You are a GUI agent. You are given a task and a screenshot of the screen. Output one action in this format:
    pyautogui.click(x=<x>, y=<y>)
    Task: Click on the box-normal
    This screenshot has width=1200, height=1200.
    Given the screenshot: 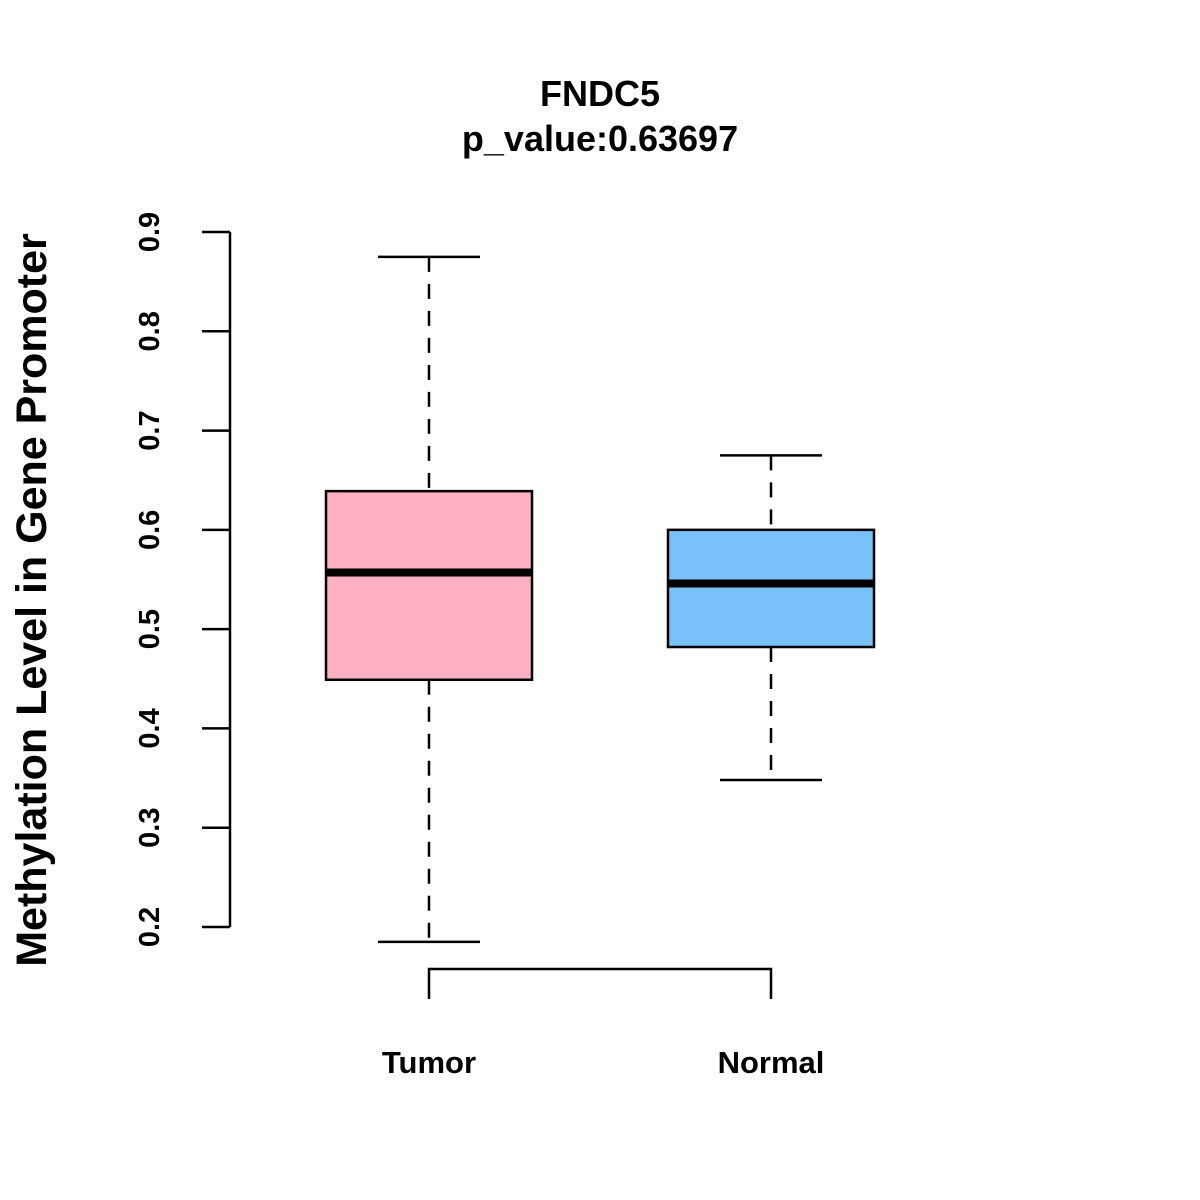 What is the action you would take?
    pyautogui.click(x=771, y=618)
    